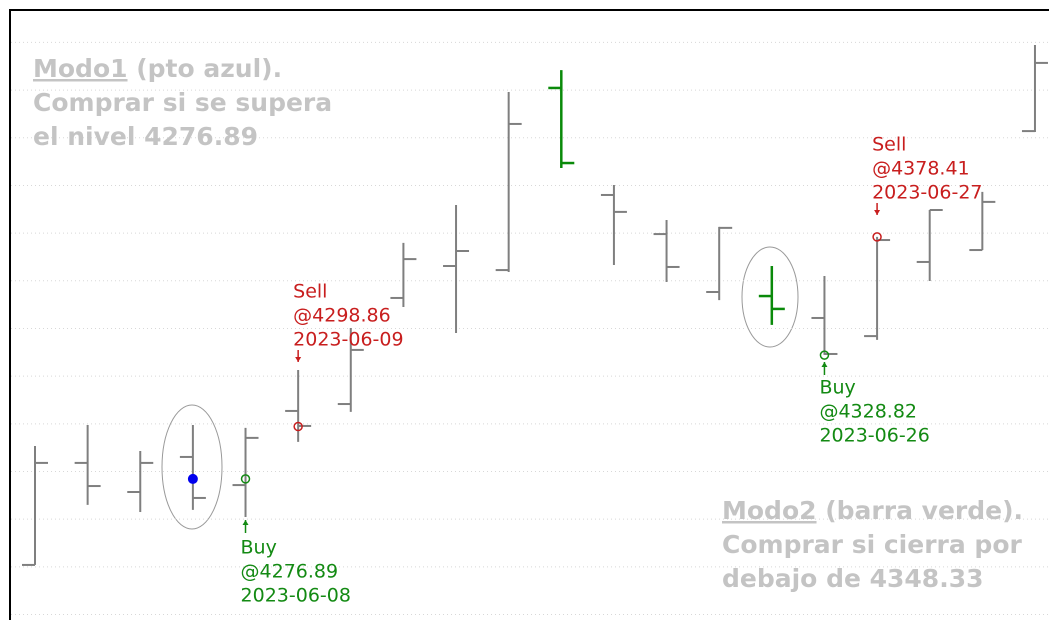  Describe the element at coordinates (80, 68) in the screenshot. I see `note-title-main: Modo1` at that location.